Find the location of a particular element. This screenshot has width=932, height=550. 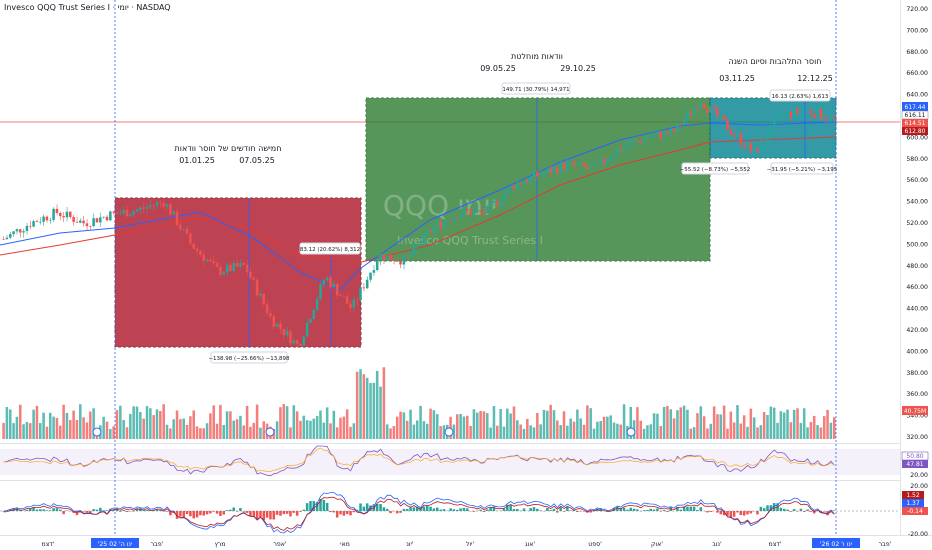

price-tick-label: 340.00 is located at coordinates (917, 416).